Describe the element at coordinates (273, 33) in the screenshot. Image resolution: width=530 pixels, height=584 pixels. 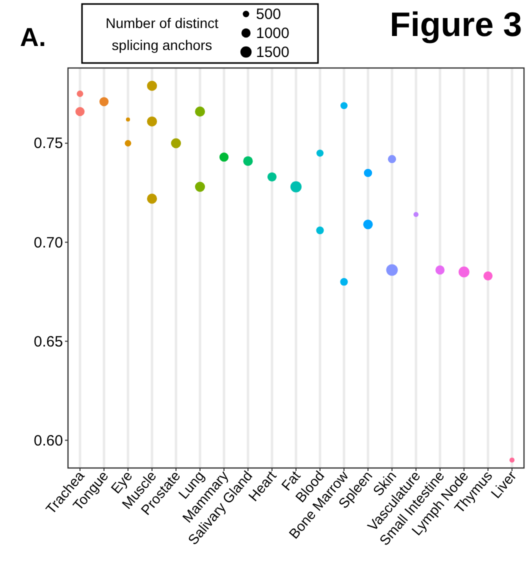
I see `legend-label: 1000` at that location.